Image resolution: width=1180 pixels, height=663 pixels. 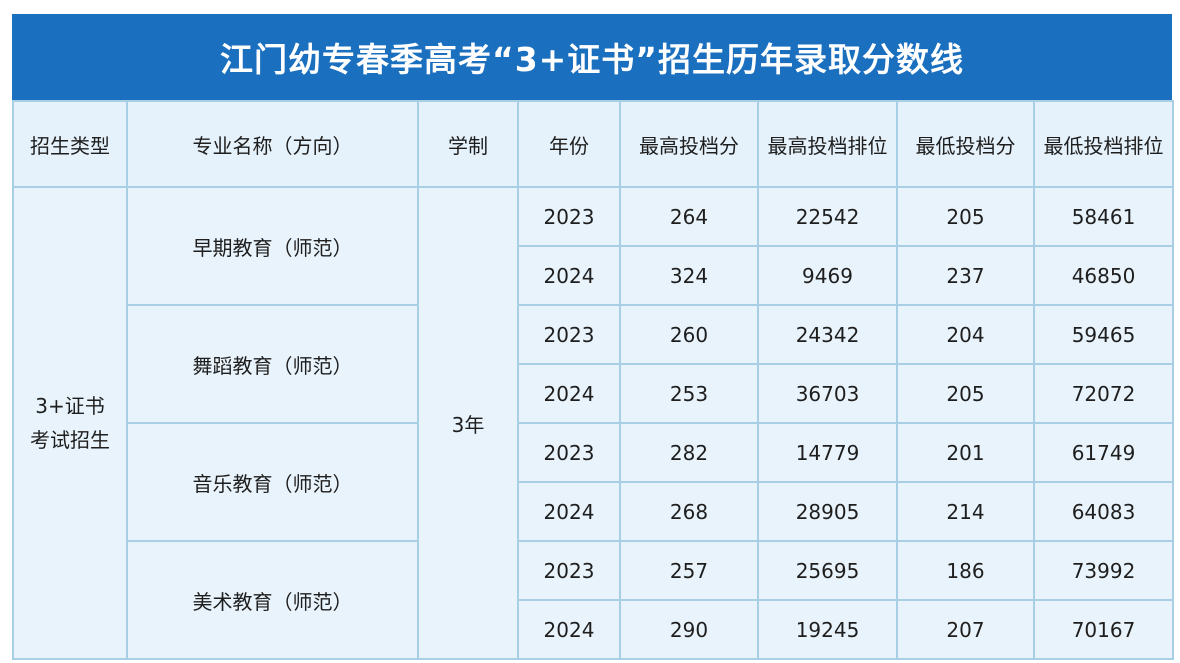 I want to click on min-rank-cell: 64083, so click(x=1103, y=511).